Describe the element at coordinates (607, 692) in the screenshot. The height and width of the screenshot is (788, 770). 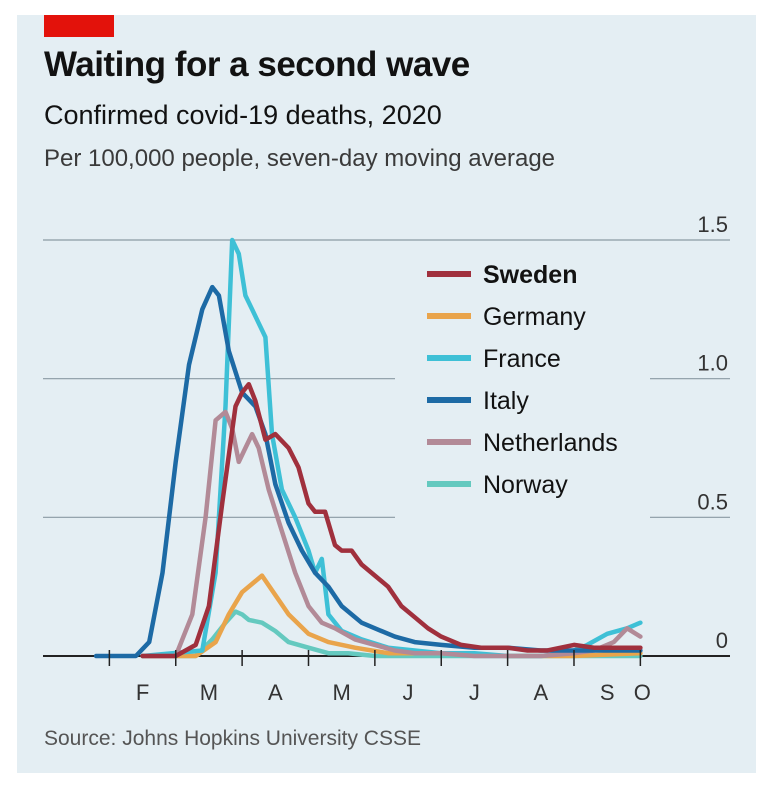
I see `x-tick-label: S` at that location.